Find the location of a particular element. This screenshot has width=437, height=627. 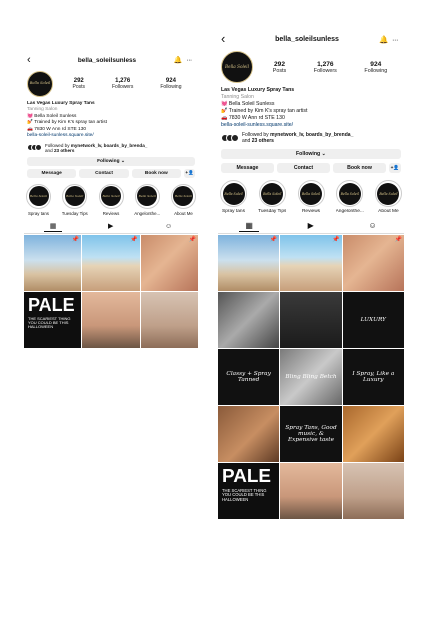

post-thumbnail: I Spray, Like a Luxury is located at coordinates (373, 377).